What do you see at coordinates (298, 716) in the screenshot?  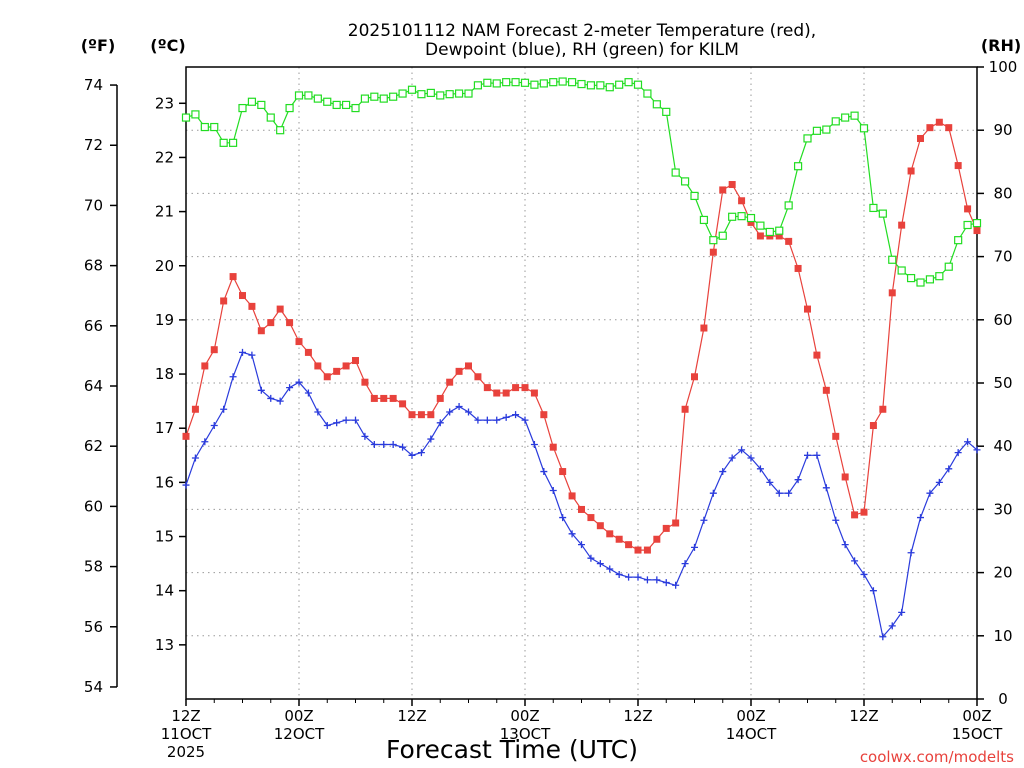 I see `x-tick-label: 00Z` at bounding box center [298, 716].